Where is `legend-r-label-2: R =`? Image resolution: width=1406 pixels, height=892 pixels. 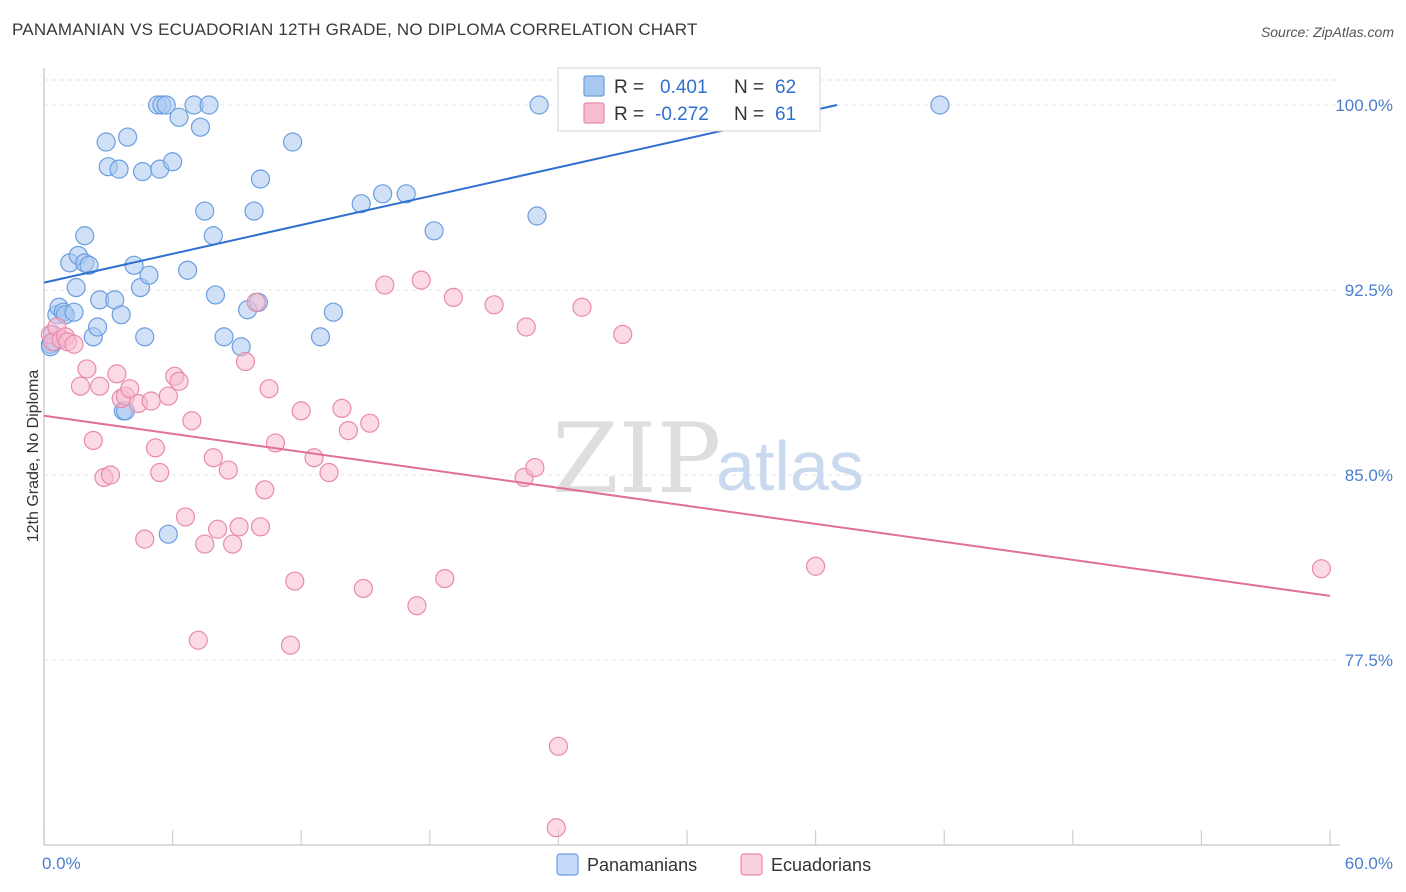
legend-r-label-2: R = is located at coordinates (629, 114).